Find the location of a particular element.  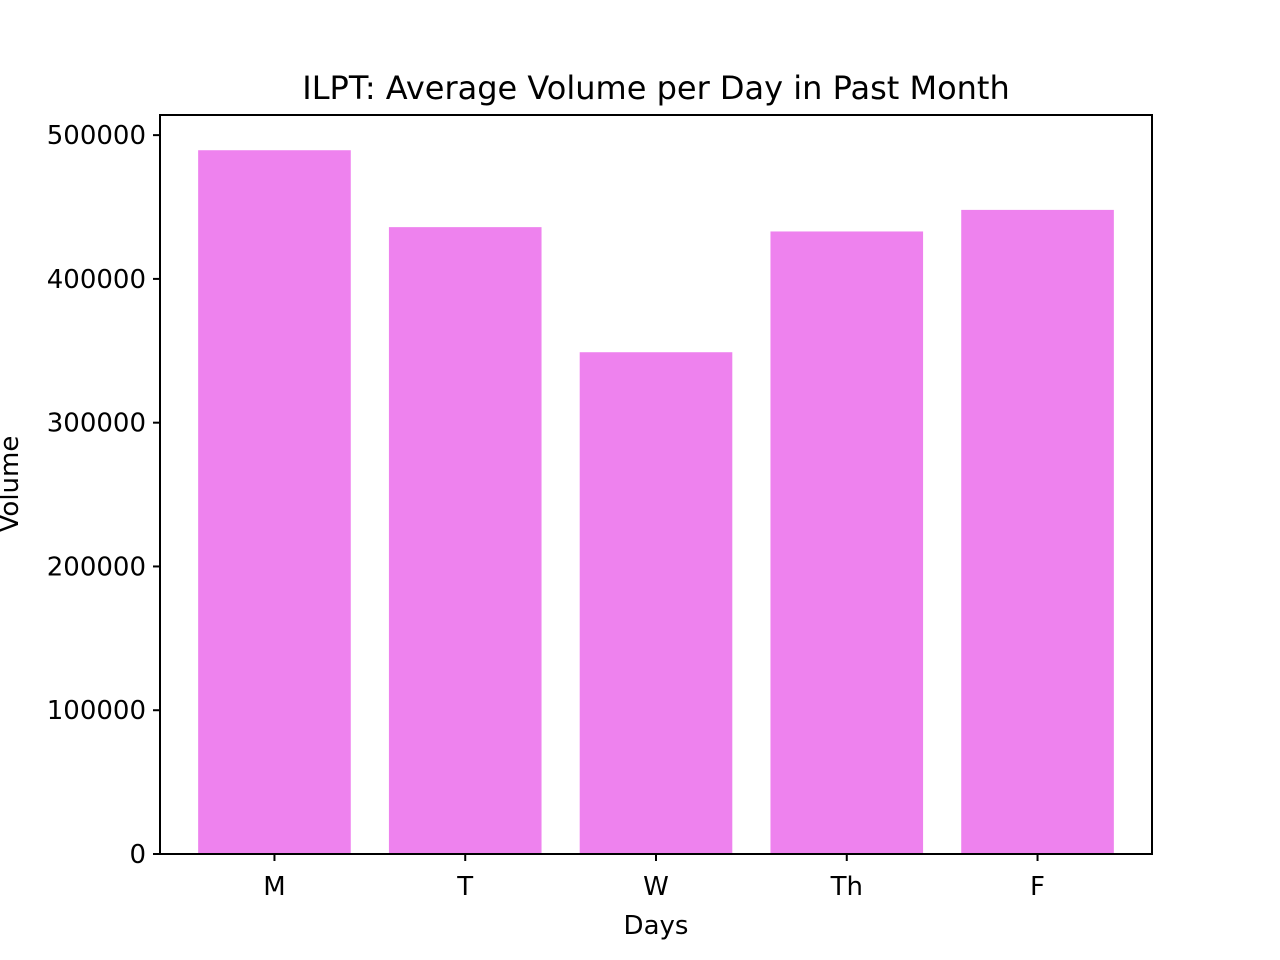

bar-m is located at coordinates (274, 502).